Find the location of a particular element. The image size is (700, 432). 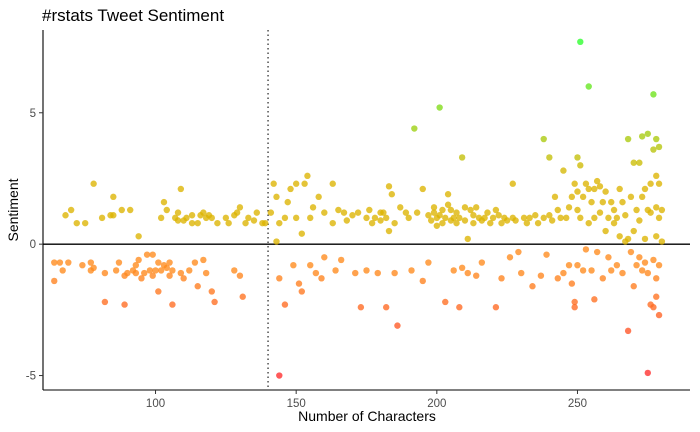

y-tick-label: 0 is located at coordinates (33, 245).